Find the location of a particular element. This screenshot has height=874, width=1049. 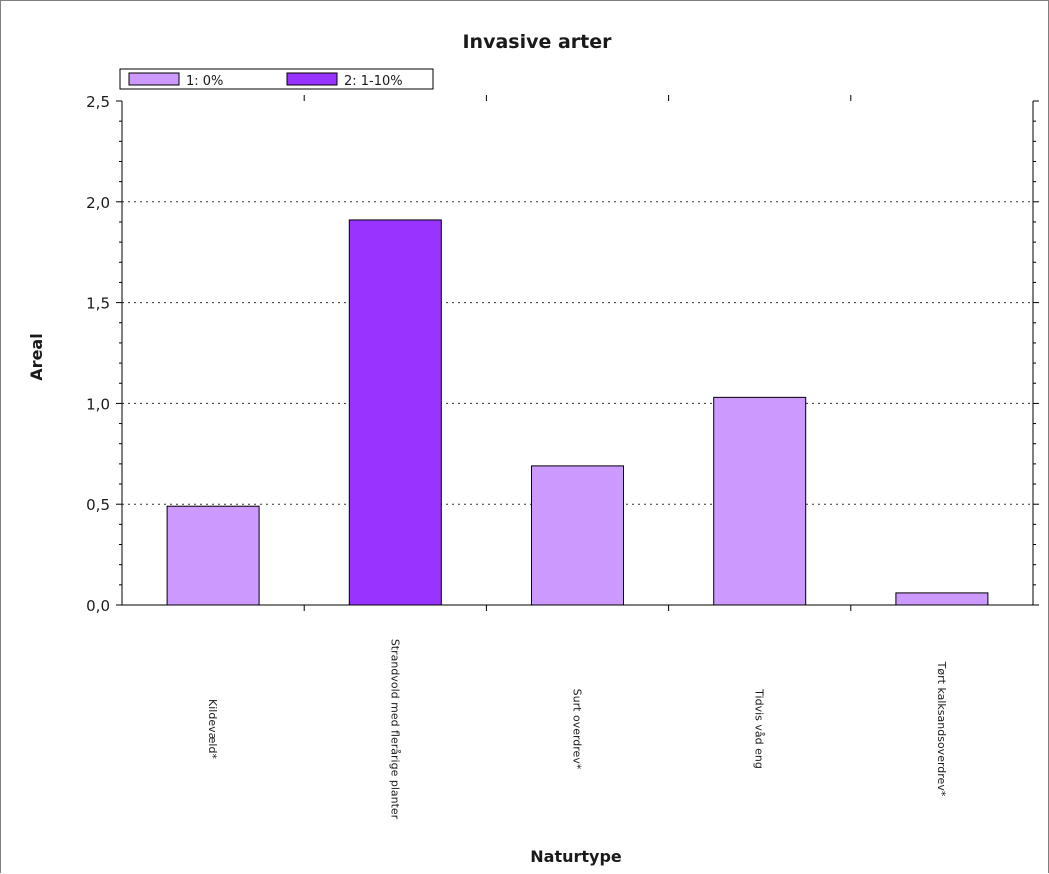

x-axis-title: Naturtype is located at coordinates (576, 856).